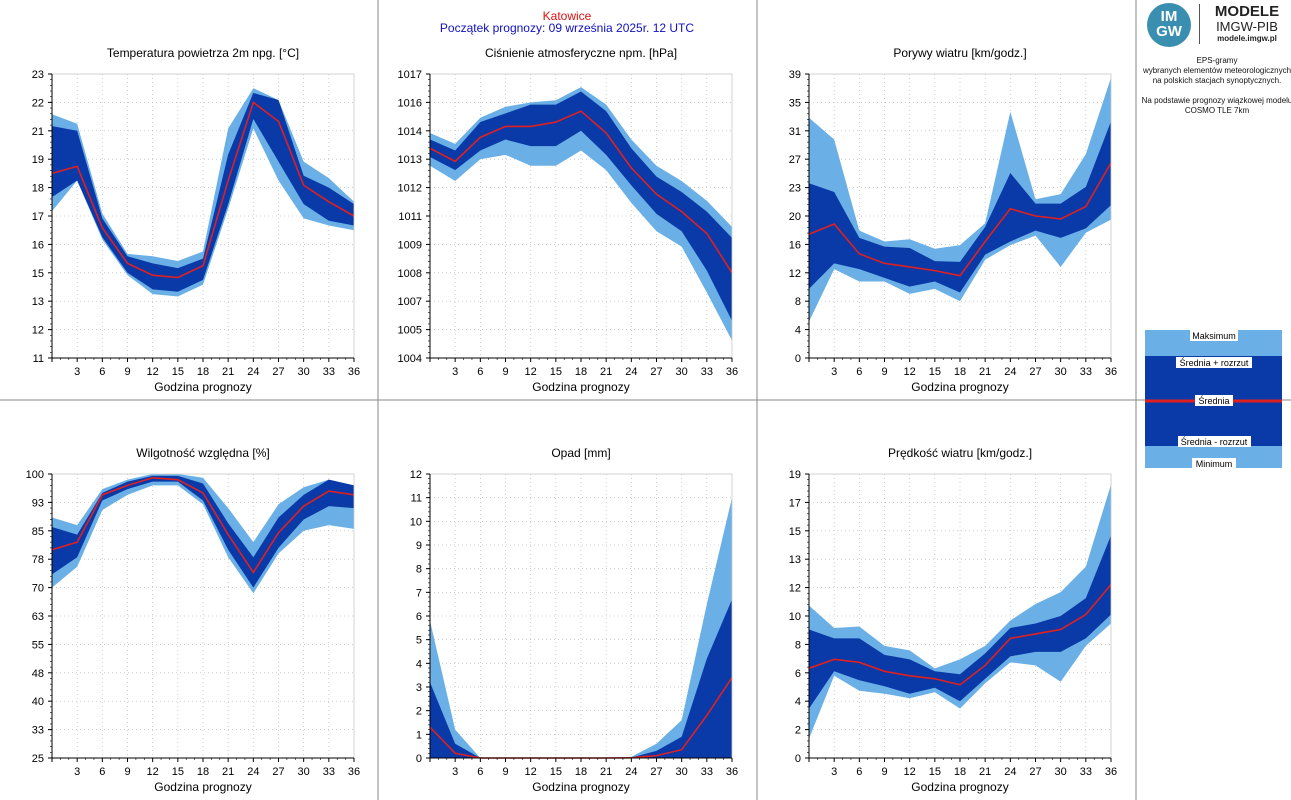 The height and width of the screenshot is (800, 1291). Describe the element at coordinates (960, 635) in the screenshot. I see `mean-line` at that location.